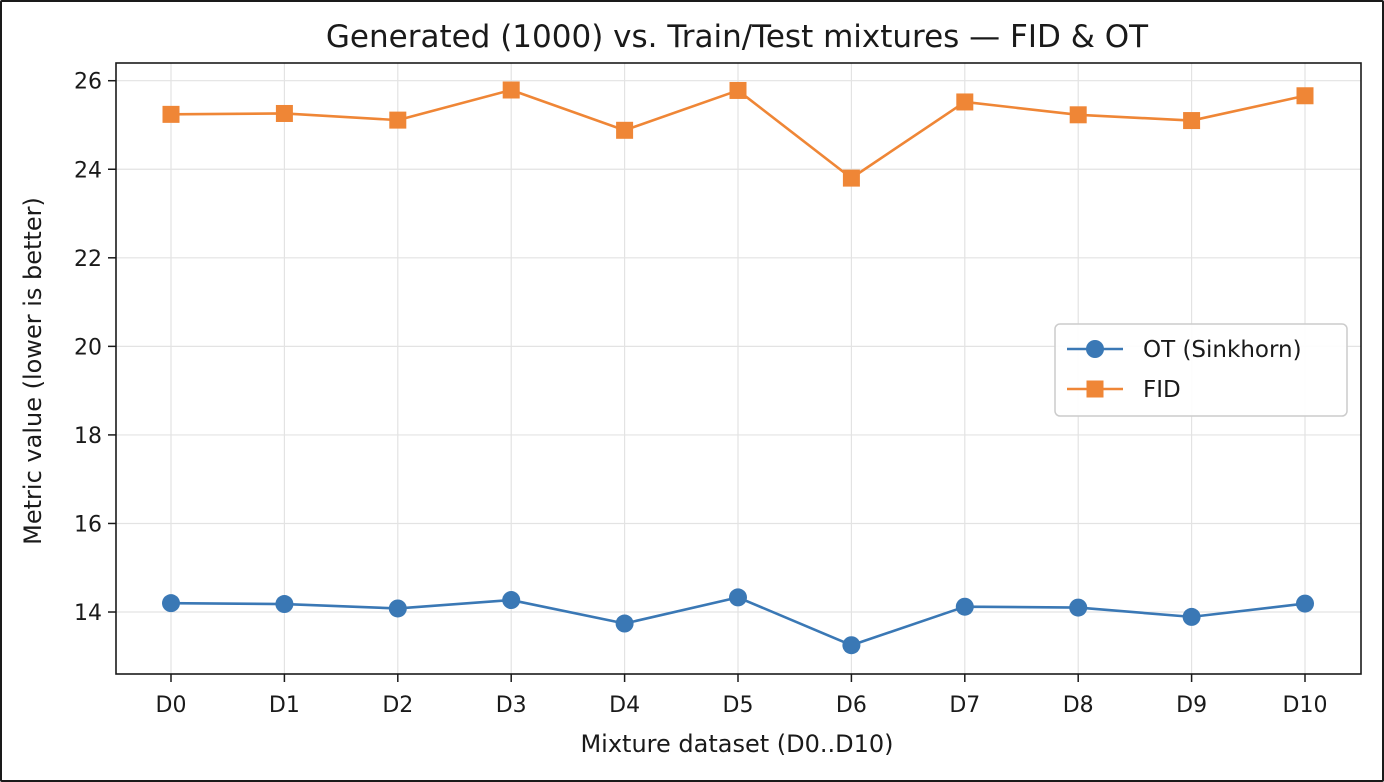 This screenshot has width=1384, height=782. I want to click on y-axis-label: Metric value (lower is better), so click(33, 371).